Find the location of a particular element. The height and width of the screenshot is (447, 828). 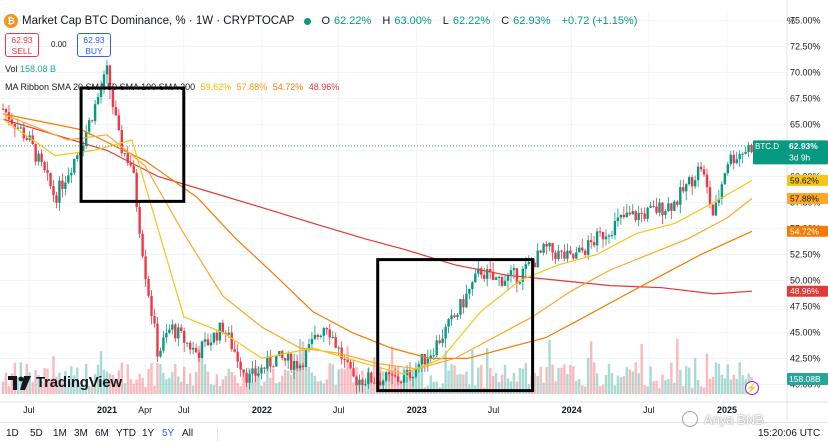

price-tag-btc-d is located at coordinates (790, 152).